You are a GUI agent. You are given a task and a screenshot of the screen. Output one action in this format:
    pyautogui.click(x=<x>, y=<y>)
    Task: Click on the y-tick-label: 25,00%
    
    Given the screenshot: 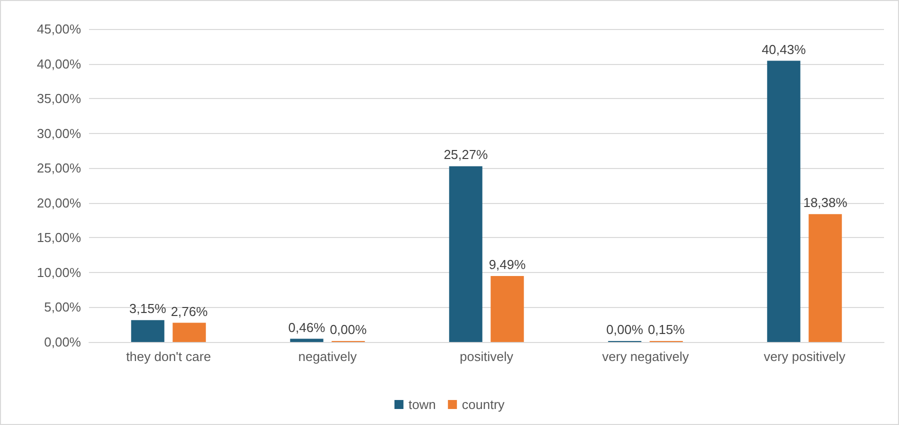 What is the action you would take?
    pyautogui.click(x=59, y=168)
    